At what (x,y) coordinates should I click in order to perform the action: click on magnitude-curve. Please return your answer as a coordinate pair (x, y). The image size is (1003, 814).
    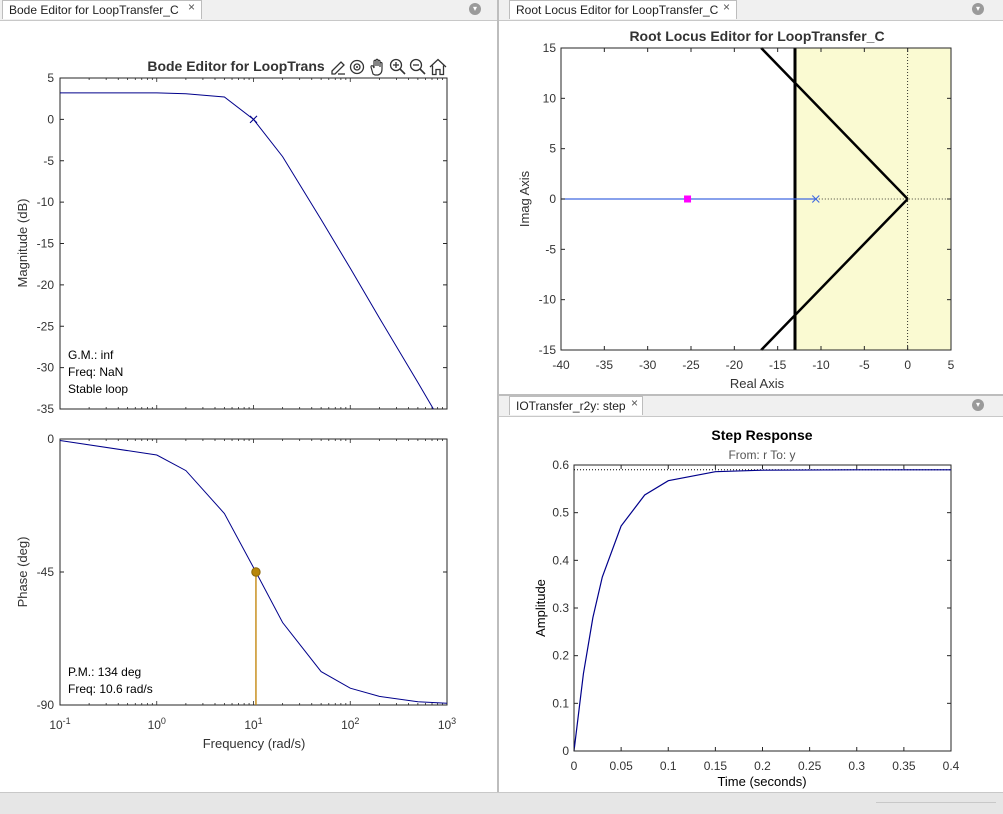
    Looking at the image, I should click on (247, 251).